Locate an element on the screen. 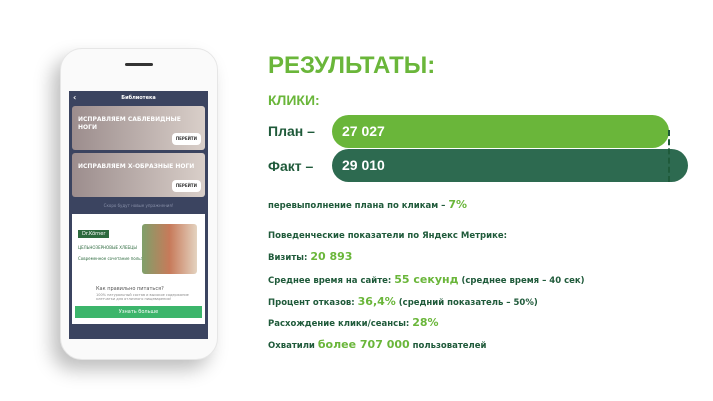 Image resolution: width=713 pixels, height=401 pixels. app-header: ‹ Библиотека is located at coordinates (138, 98).